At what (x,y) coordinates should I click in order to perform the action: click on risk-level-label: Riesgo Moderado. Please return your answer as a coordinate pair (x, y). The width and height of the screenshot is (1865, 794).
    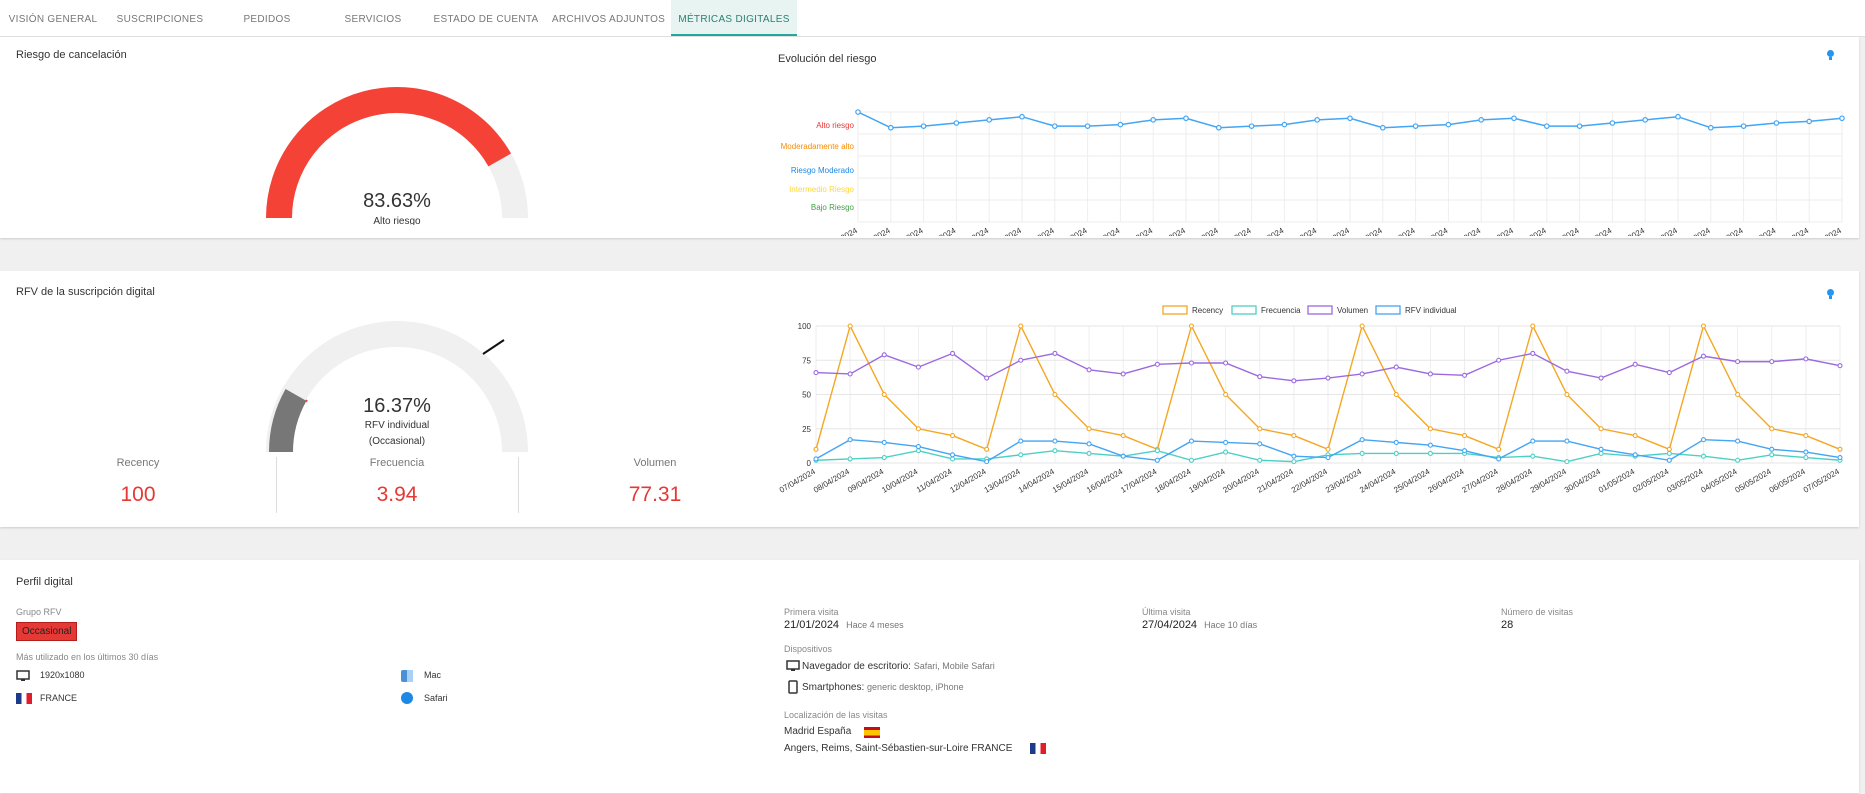
    Looking at the image, I should click on (823, 170).